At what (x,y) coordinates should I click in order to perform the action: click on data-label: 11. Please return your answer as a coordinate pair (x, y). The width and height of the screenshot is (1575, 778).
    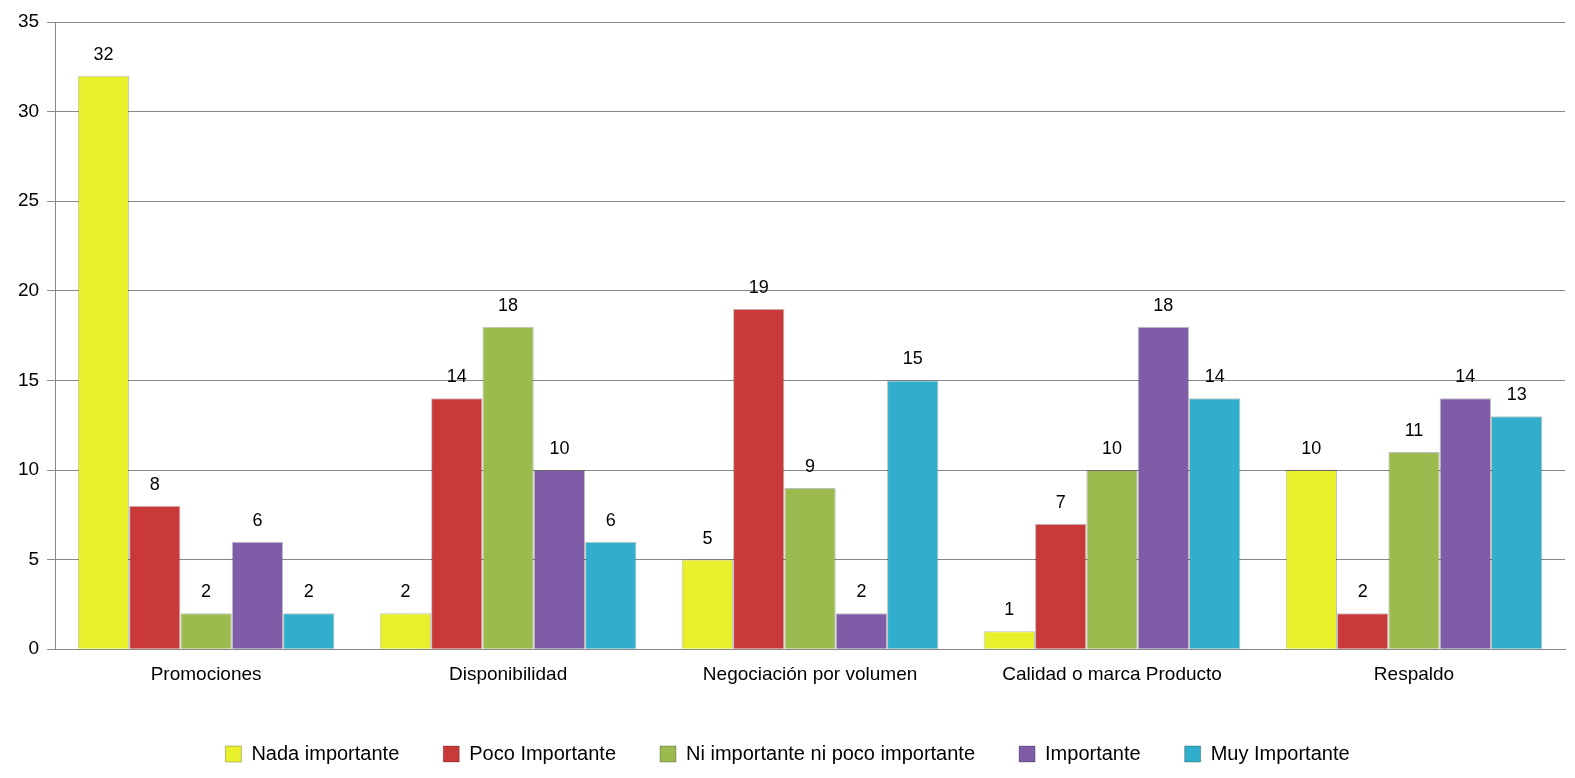
    Looking at the image, I should click on (1414, 430).